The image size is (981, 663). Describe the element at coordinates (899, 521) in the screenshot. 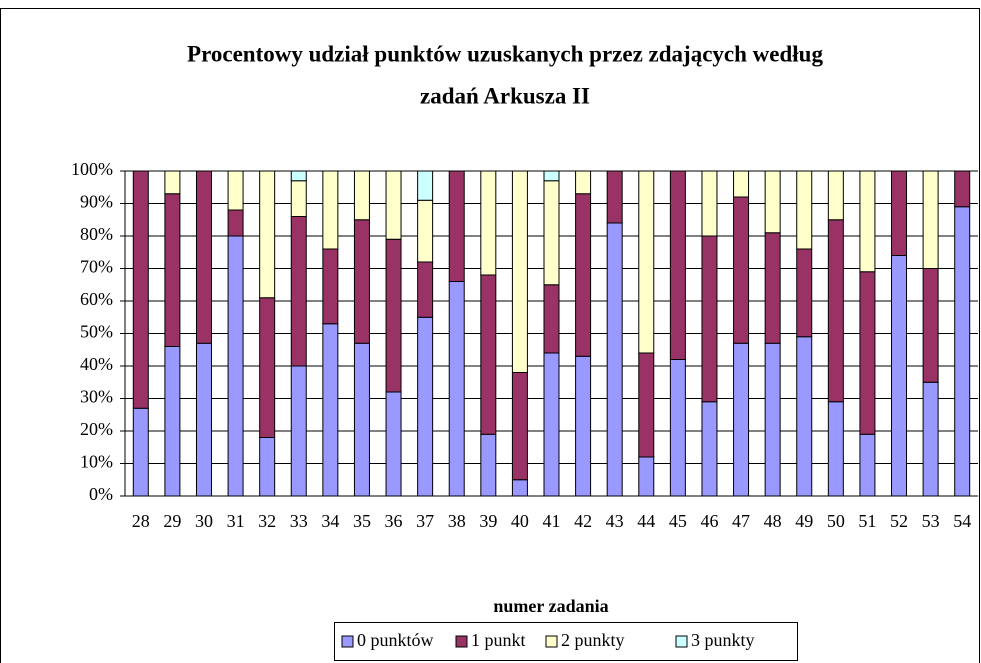

I see `x-tick-label: 52` at that location.